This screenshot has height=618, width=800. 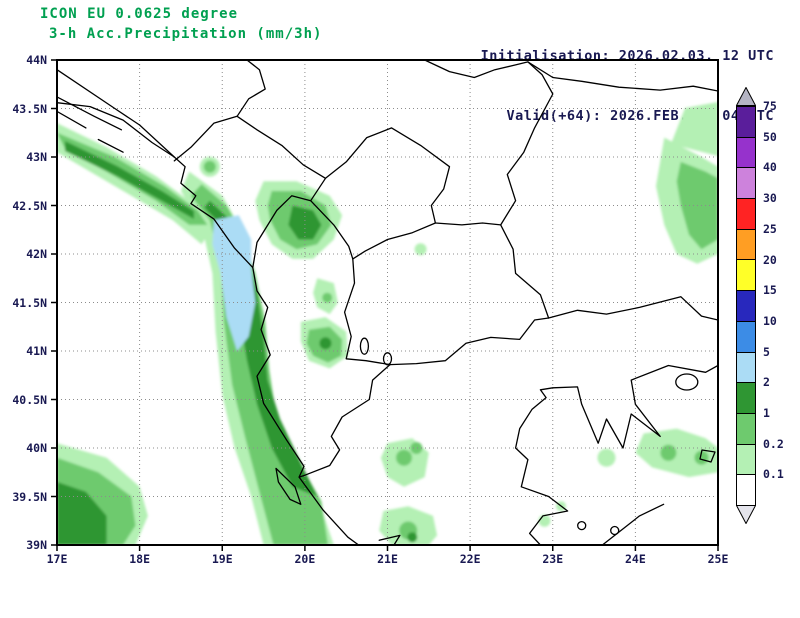 What do you see at coordinates (553, 559) in the screenshot?
I see `lon-tick-label: 23E` at bounding box center [553, 559].